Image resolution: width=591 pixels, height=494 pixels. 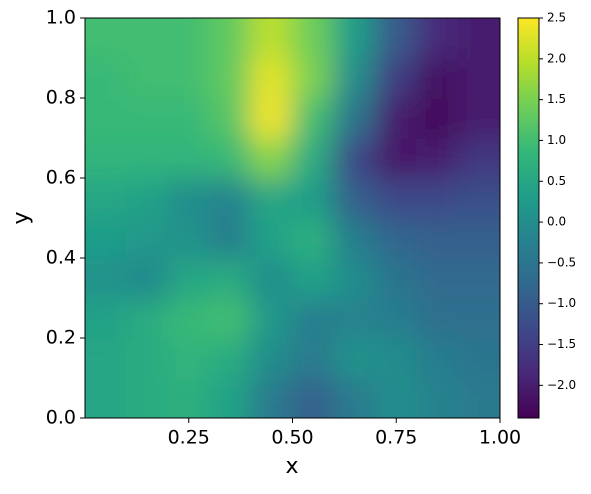 What do you see at coordinates (500, 438) in the screenshot?
I see `x-tick-label: 1.00` at bounding box center [500, 438].